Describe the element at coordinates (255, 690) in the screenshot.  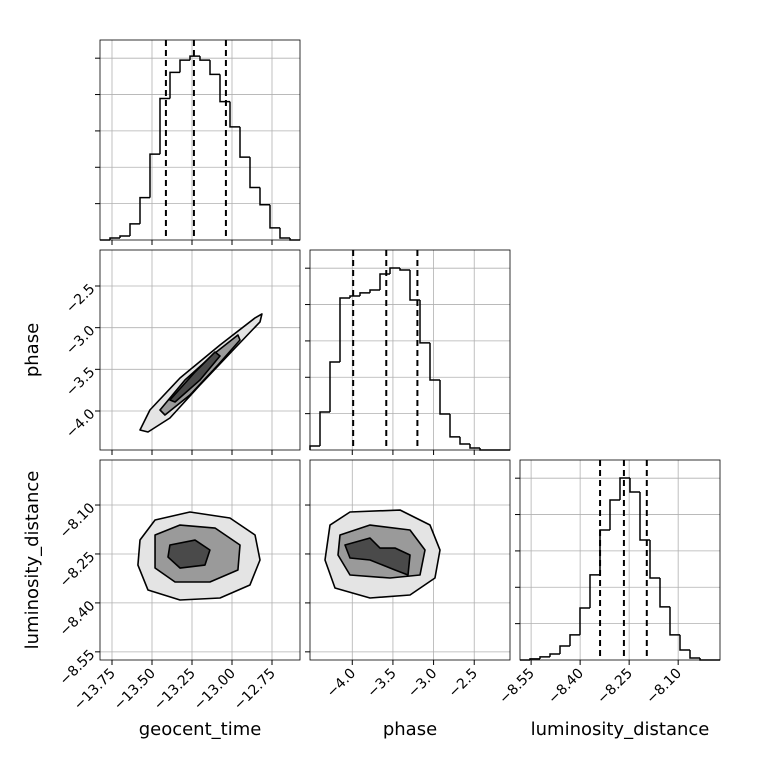
I see `x-tick-label: −12.75` at that location.